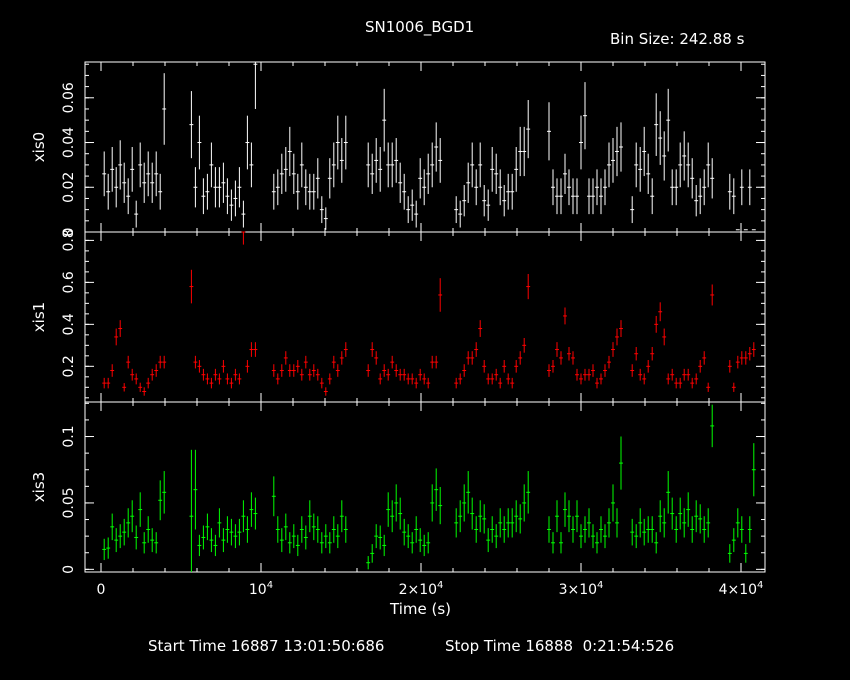  What do you see at coordinates (421, 589) in the screenshot?
I see `x-tick-label: 2×104` at bounding box center [421, 589].